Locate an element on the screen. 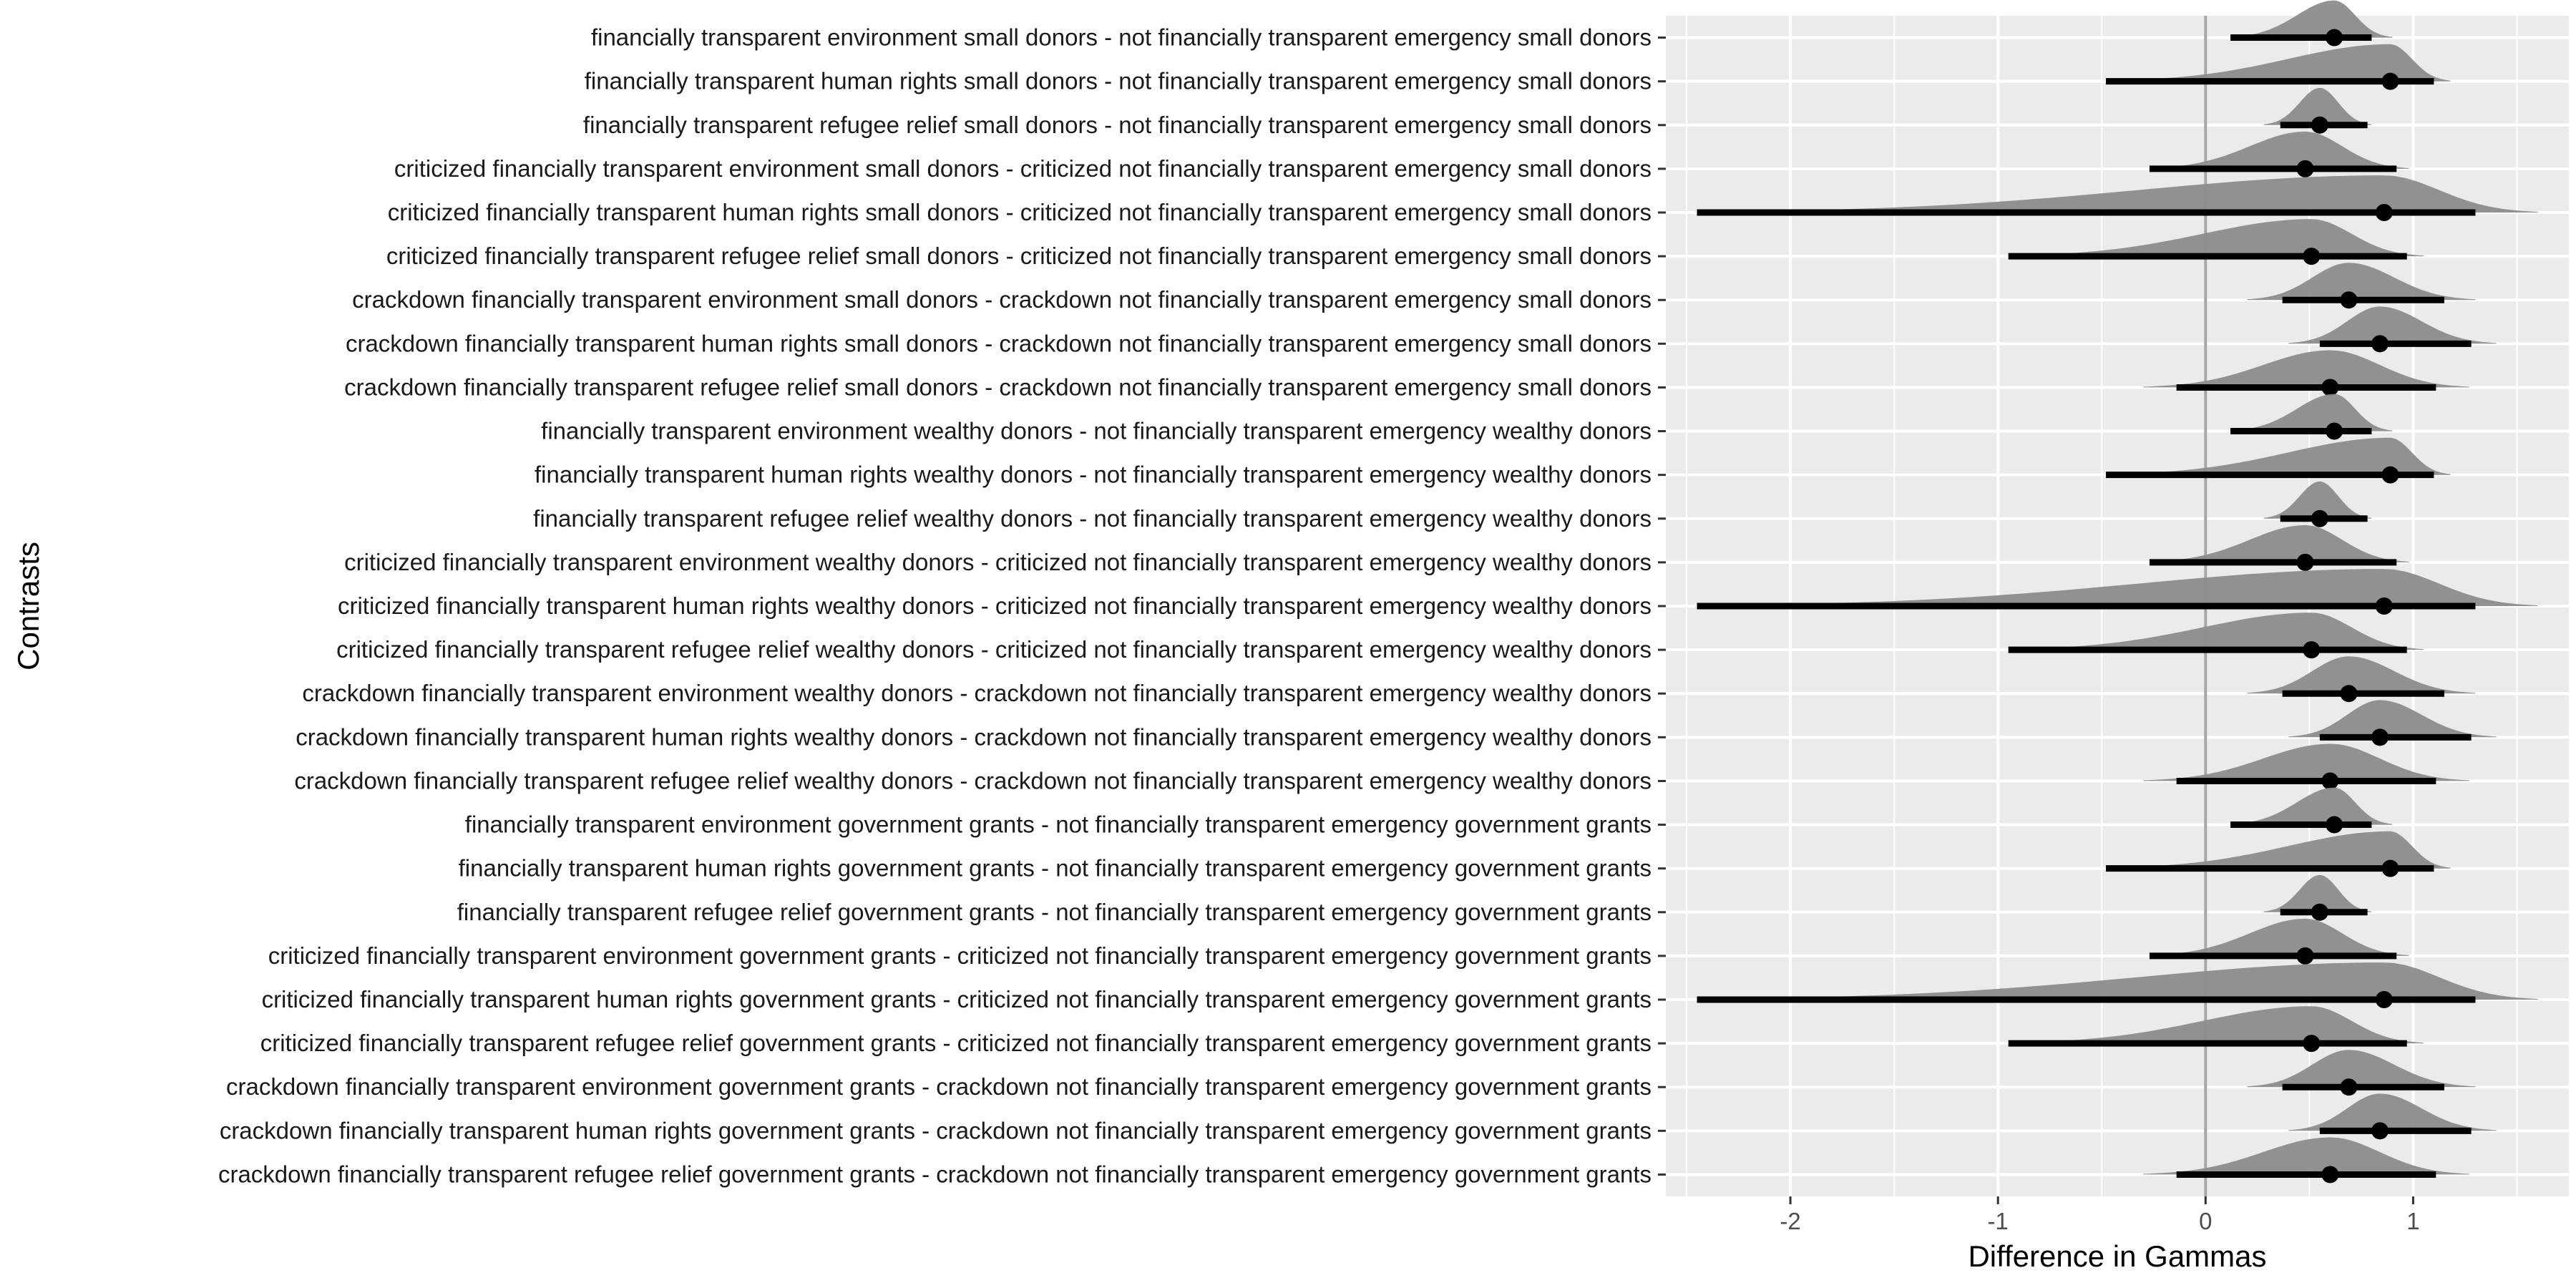  x-tick-marks: -2 -1 0 1 is located at coordinates (2100, 1215).